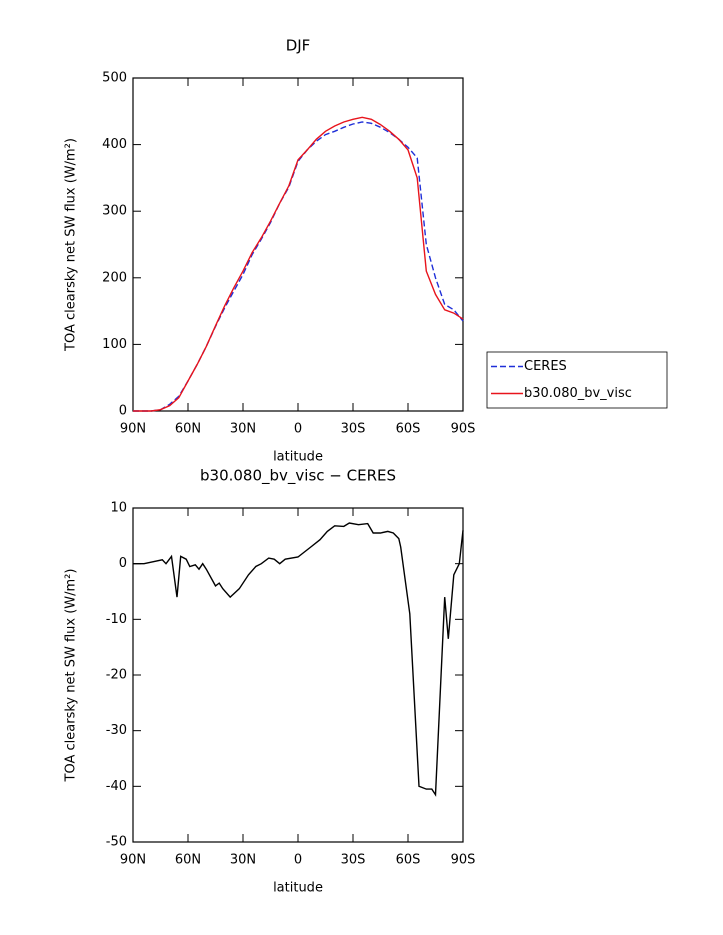  Describe the element at coordinates (116, 842) in the screenshot. I see `y-tick-label: -50` at that location.